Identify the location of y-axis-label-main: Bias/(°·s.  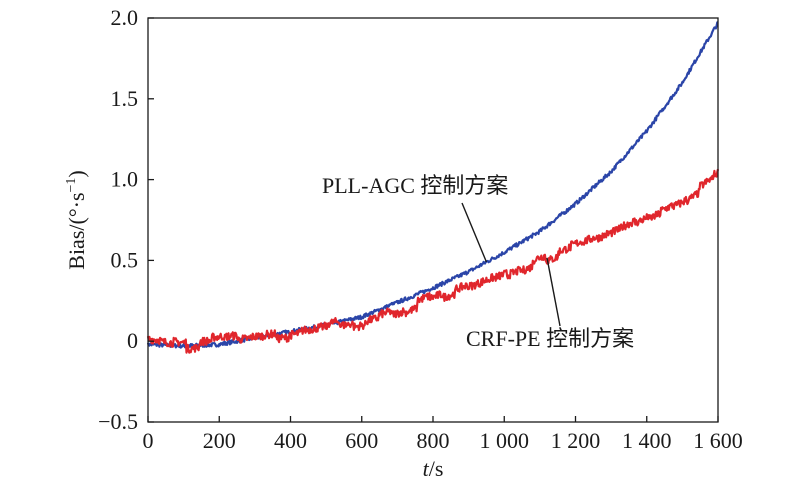
(76, 230).